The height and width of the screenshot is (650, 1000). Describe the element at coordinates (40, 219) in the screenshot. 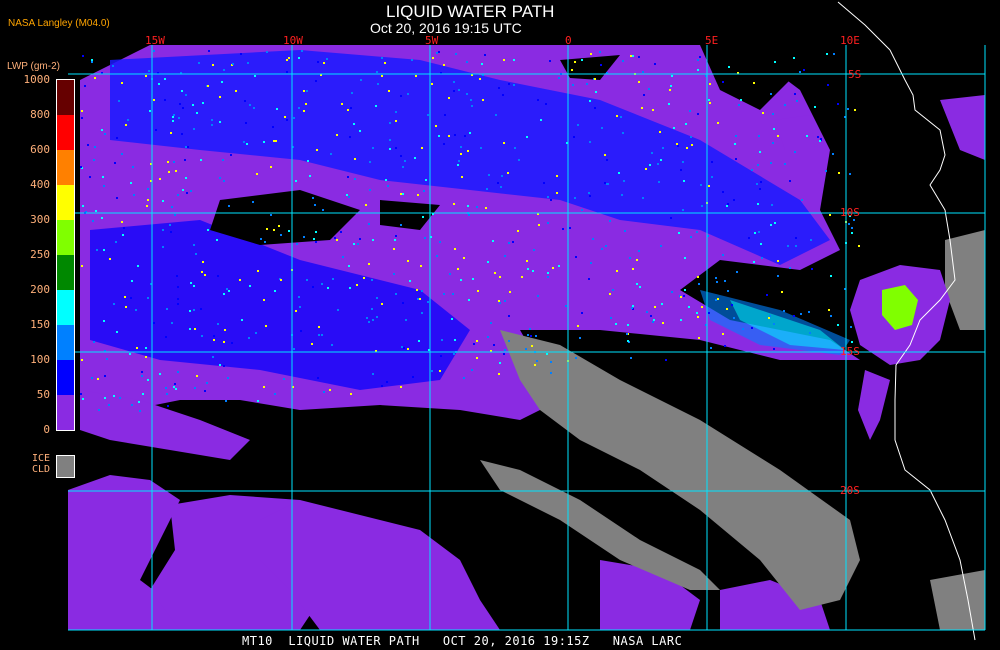

I see `colorbar-tick-label: 300` at that location.